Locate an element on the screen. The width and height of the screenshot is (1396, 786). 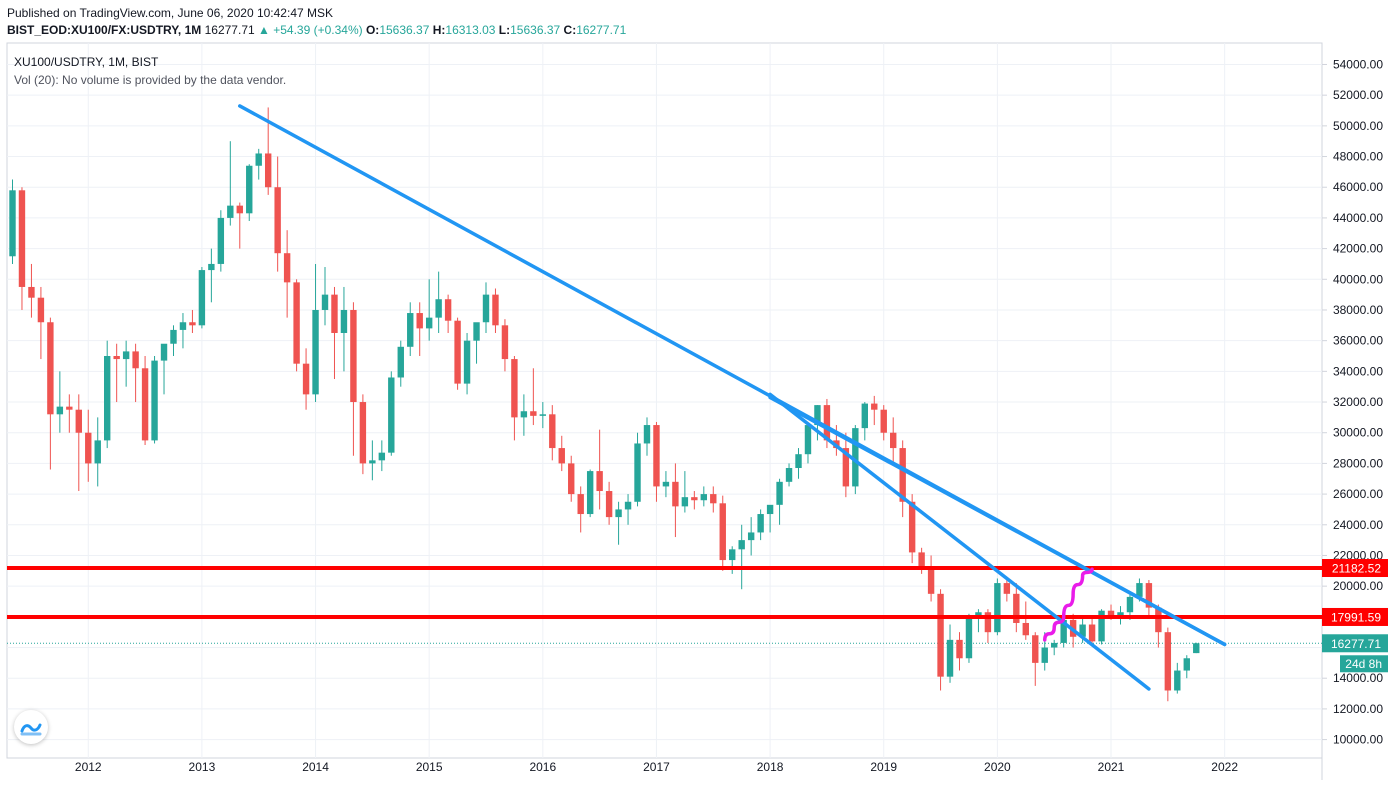
tradingview-logo-icon is located at coordinates (31, 727).